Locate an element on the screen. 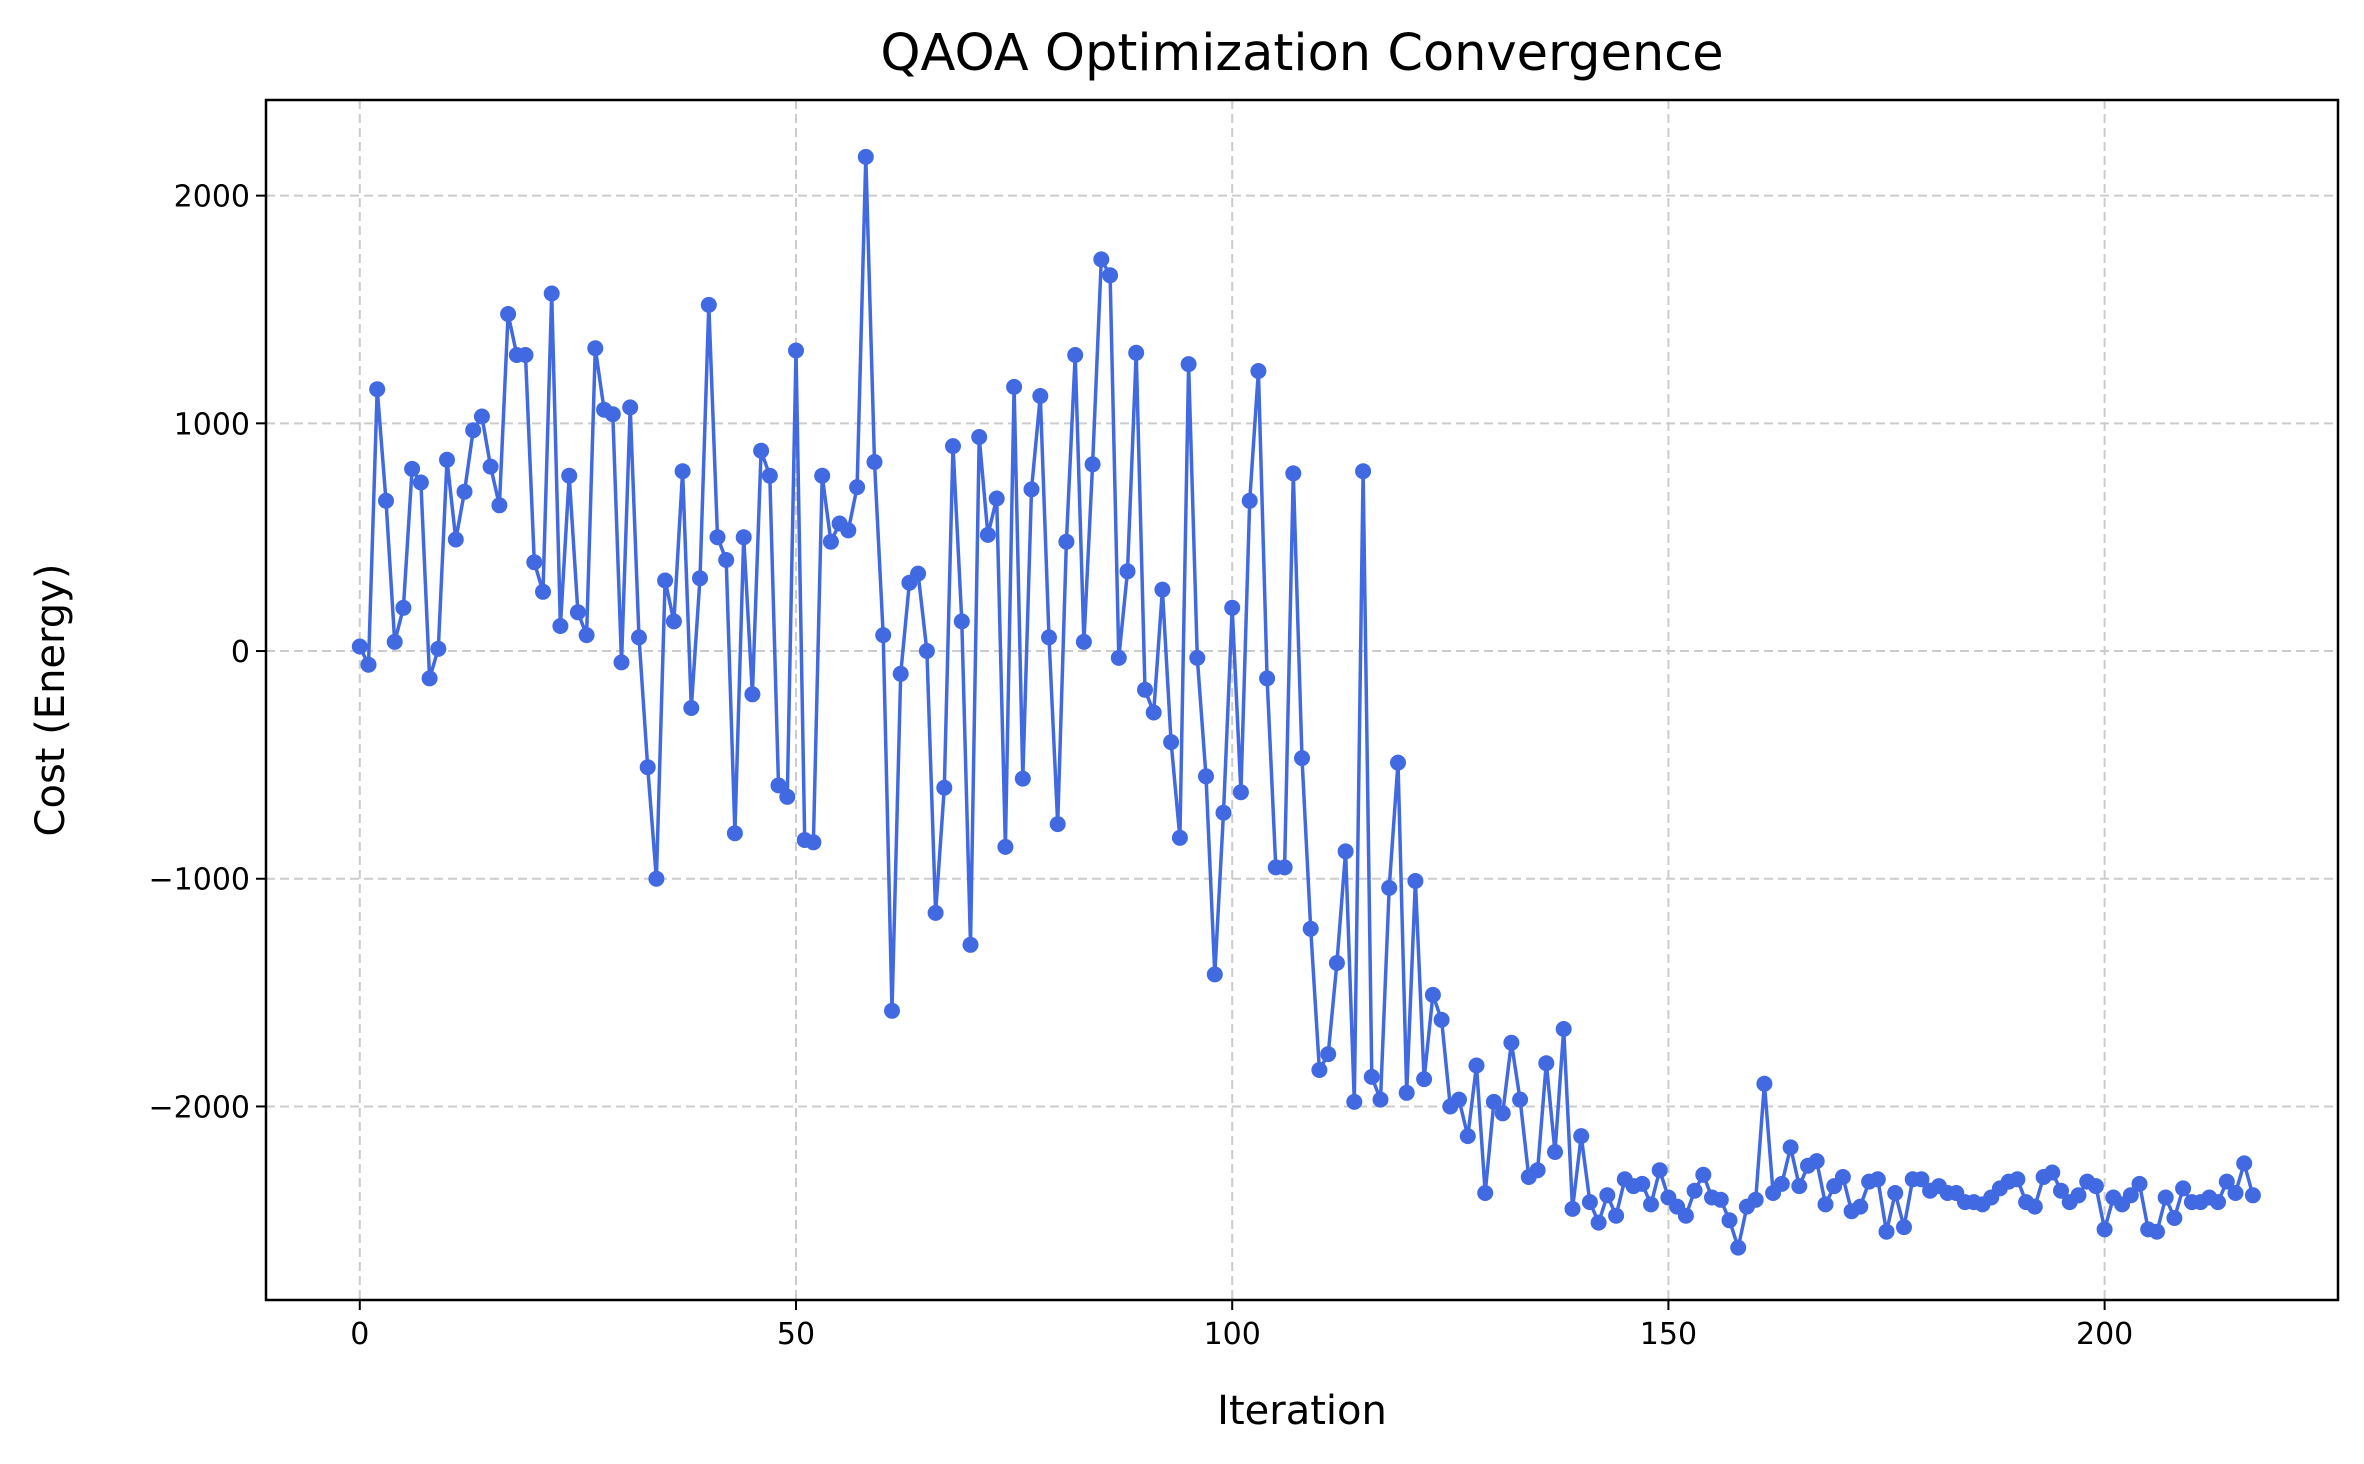 The height and width of the screenshot is (1464, 2364). x-tick-label: 0 is located at coordinates (359, 1334).